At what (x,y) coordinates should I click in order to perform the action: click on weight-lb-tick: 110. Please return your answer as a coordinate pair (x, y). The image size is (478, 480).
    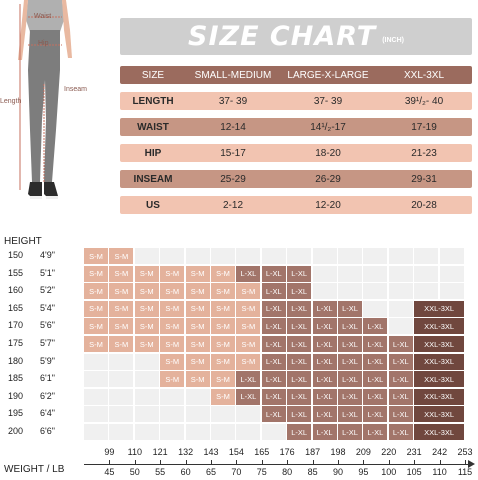
    Looking at the image, I should click on (134, 452).